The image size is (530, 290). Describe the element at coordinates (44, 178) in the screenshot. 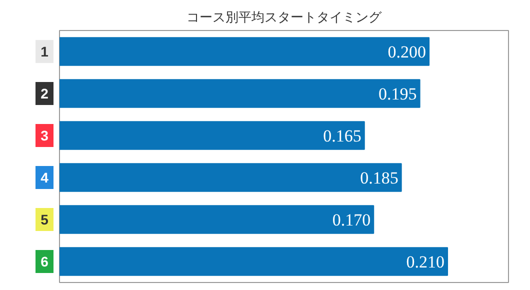

I see `y-tick-label: 4` at that location.